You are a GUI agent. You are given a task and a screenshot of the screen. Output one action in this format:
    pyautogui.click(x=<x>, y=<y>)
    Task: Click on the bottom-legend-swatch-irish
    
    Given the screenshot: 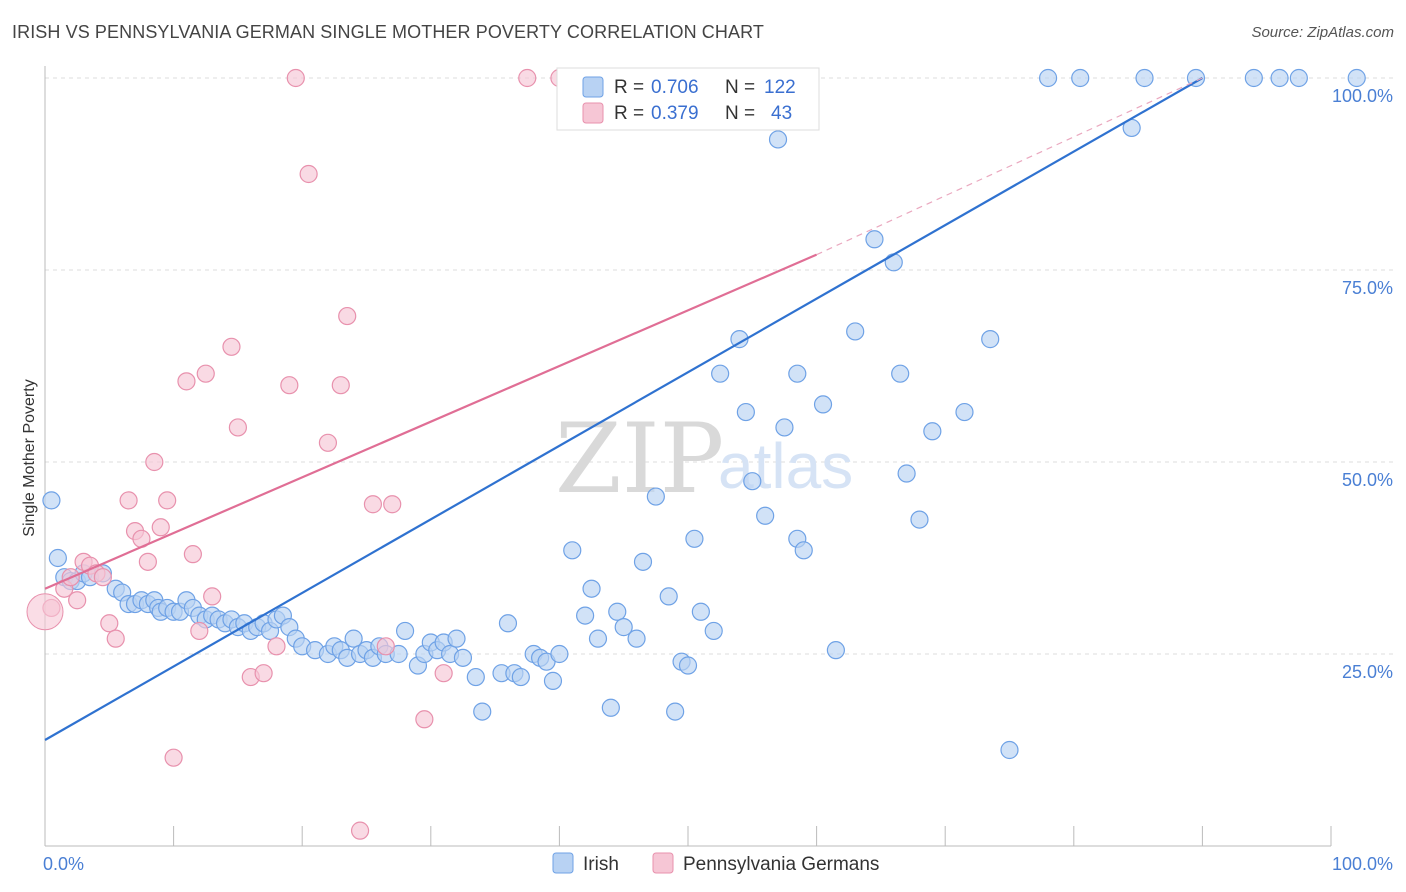 What is the action you would take?
    pyautogui.click(x=563, y=863)
    